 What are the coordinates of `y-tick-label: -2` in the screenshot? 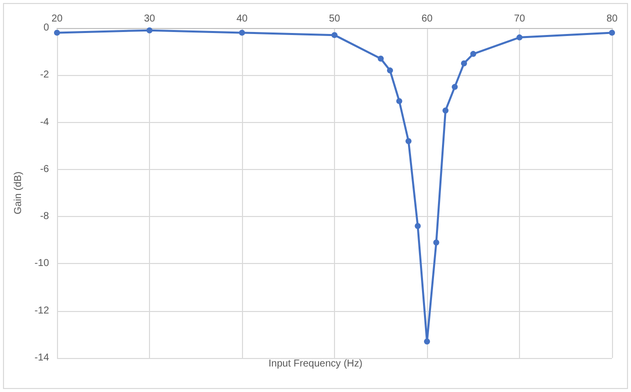 It's located at (45, 75).